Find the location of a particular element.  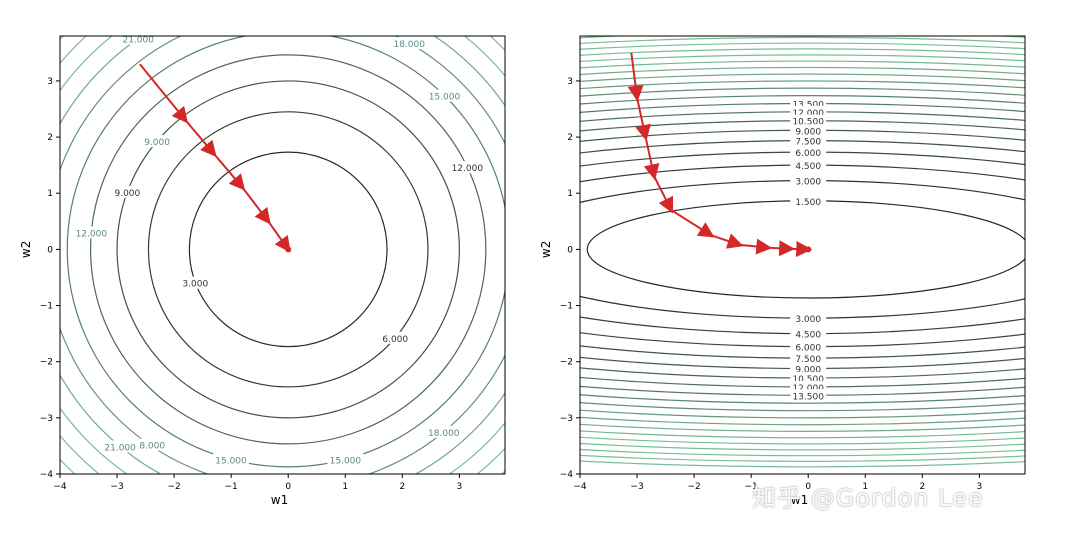

contour-label: 13.500 is located at coordinates (808, 105).